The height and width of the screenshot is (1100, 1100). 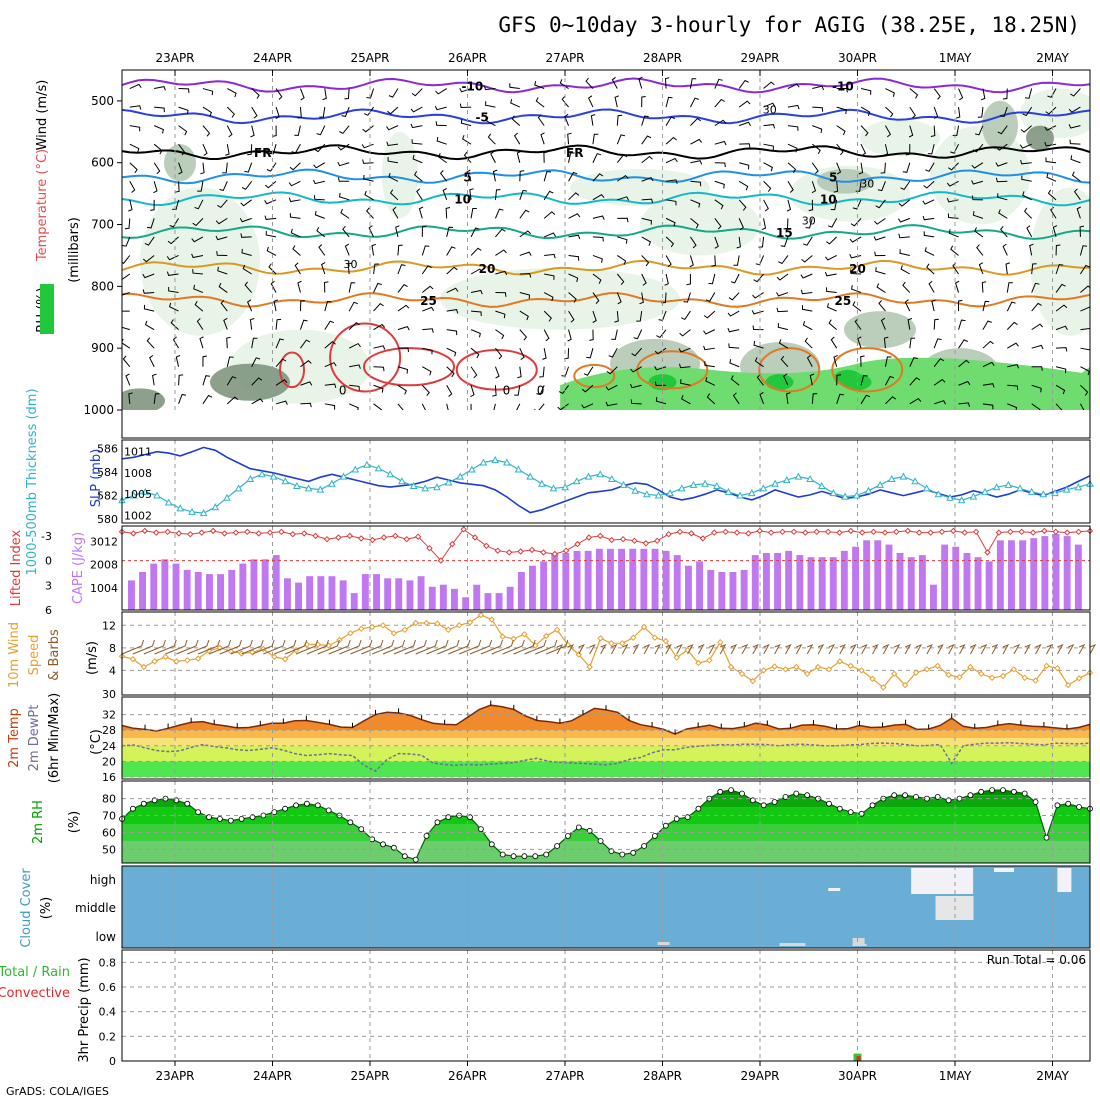 I want to click on contour-zero-label: 0, so click(x=507, y=391).